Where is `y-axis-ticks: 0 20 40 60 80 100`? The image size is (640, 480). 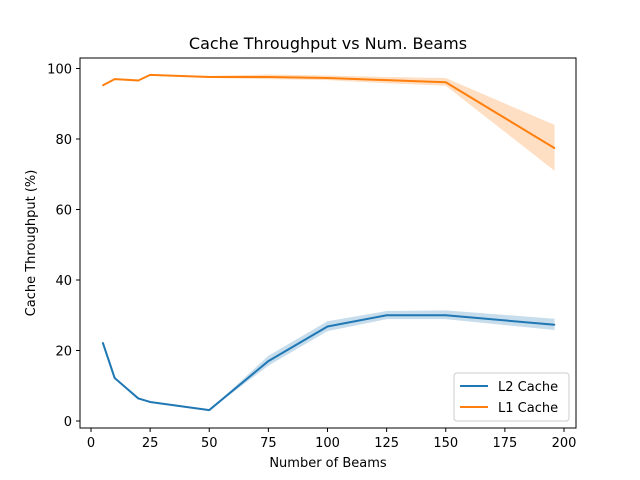 y-axis-ticks: 0 20 40 60 80 100 is located at coordinates (63, 246).